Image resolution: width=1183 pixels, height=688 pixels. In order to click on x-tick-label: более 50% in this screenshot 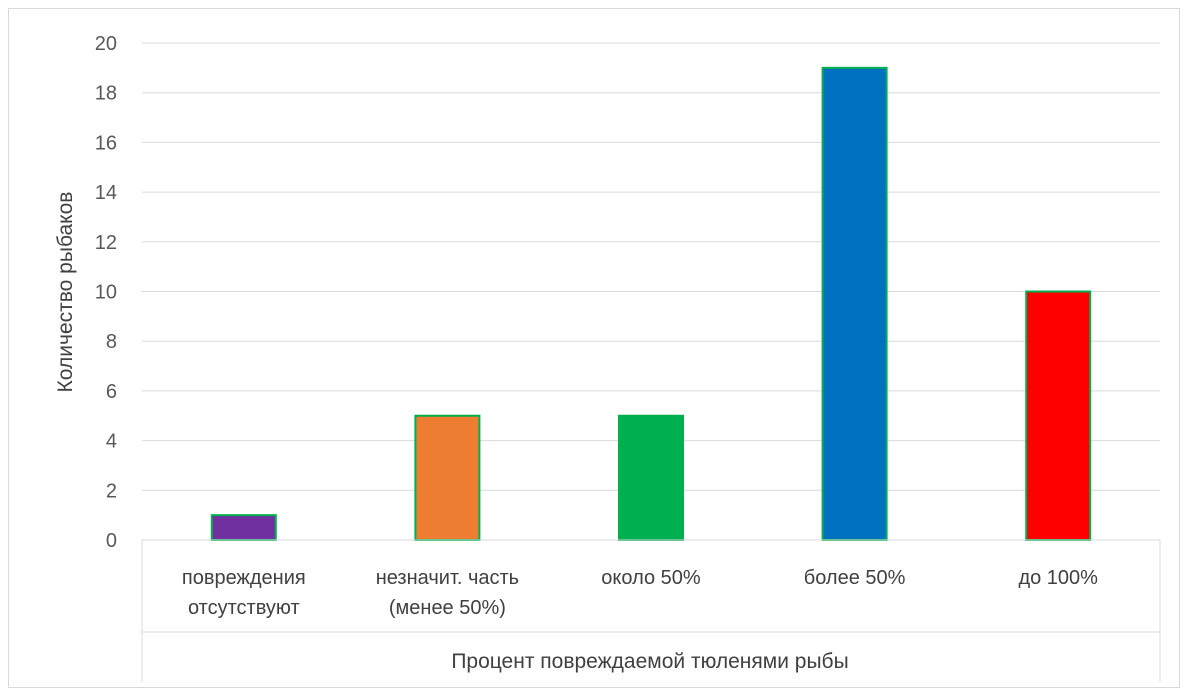, I will do `click(855, 578)`.